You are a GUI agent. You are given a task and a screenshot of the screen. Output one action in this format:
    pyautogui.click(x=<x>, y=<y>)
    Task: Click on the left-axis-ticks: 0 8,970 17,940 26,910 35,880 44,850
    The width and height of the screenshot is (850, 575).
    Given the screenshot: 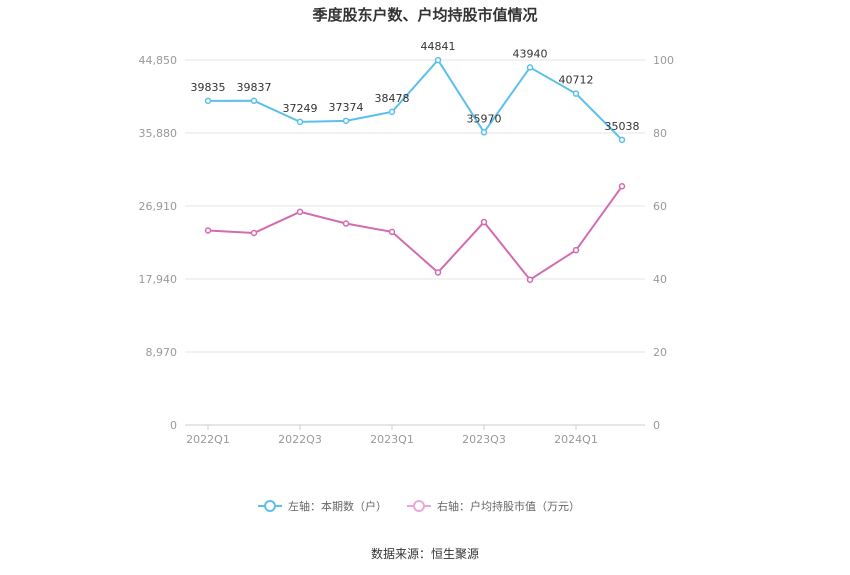 What is the action you would take?
    pyautogui.click(x=158, y=243)
    